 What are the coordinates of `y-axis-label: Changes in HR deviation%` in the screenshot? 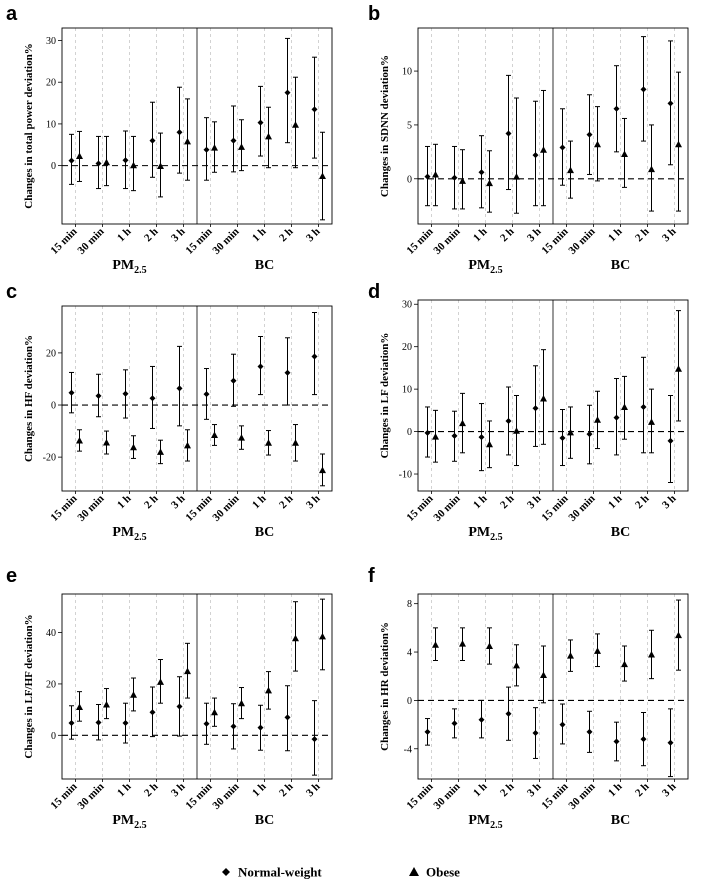 It's located at (385, 686).